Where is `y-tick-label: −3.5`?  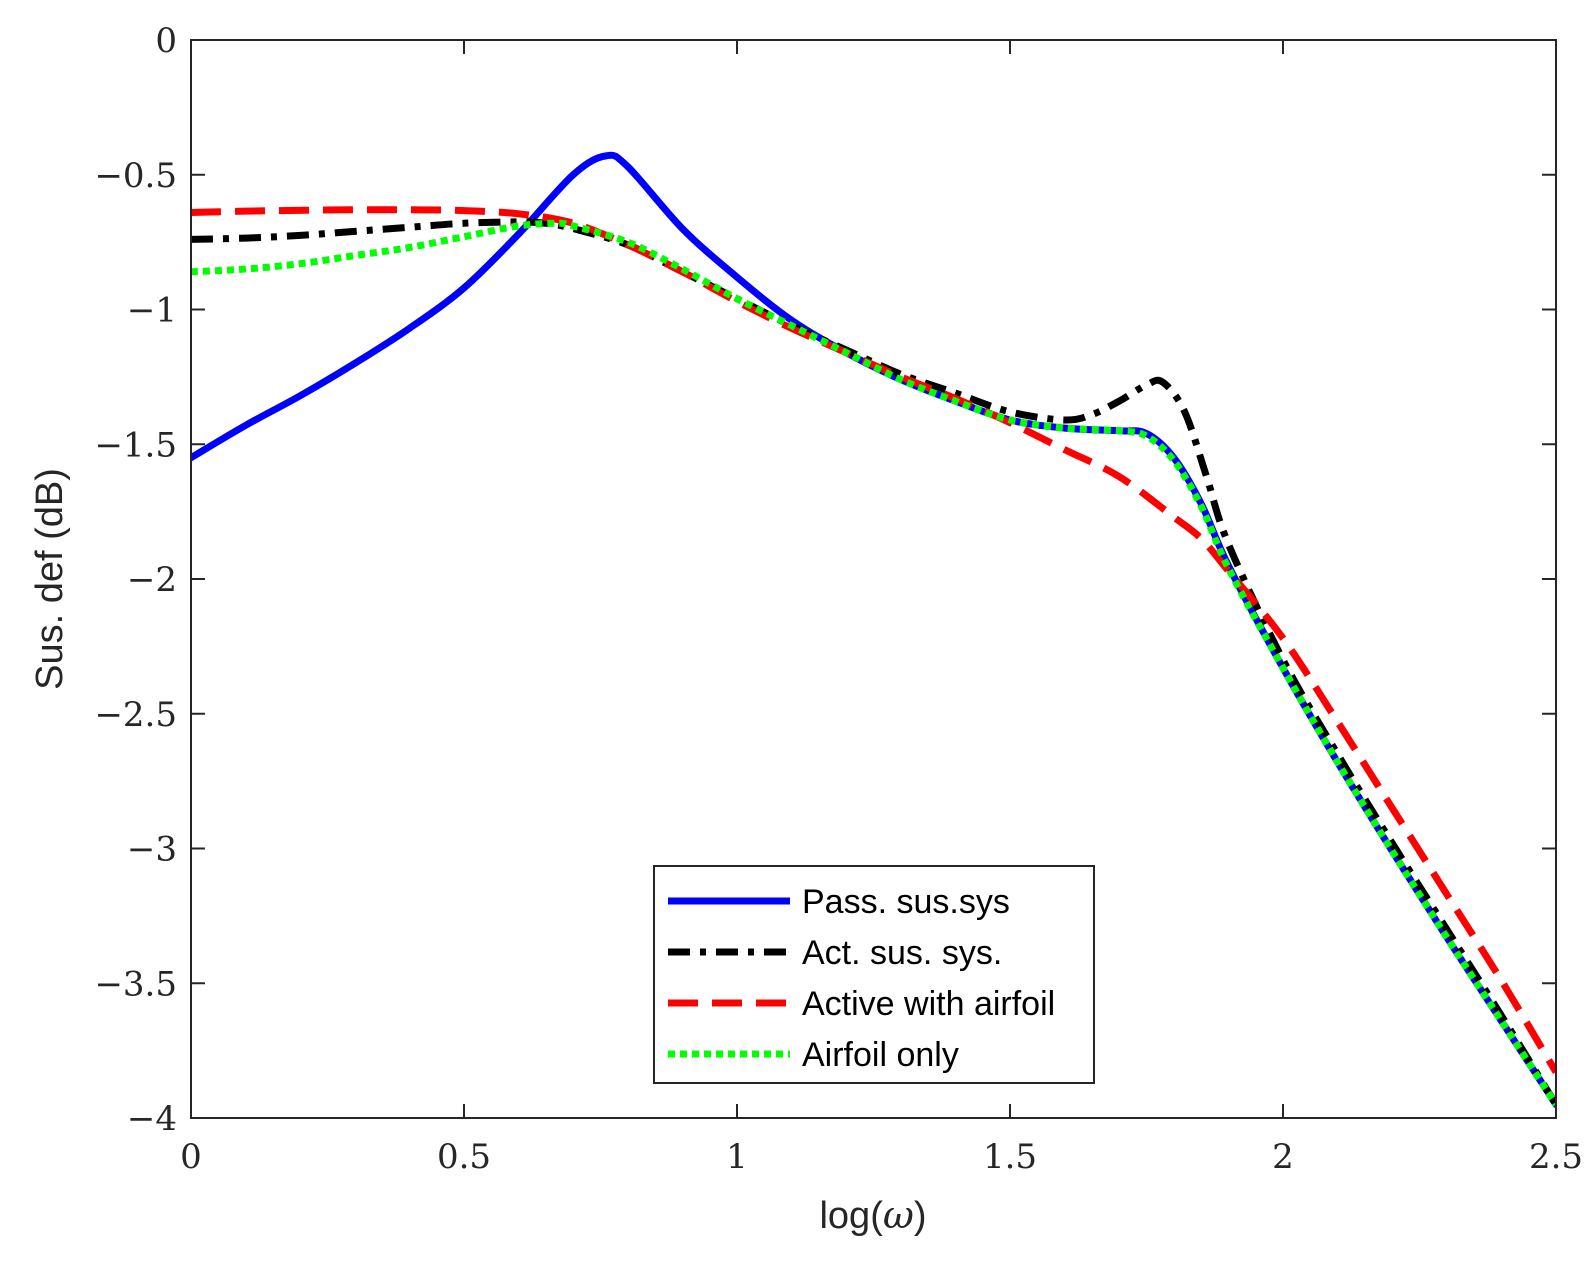
y-tick-label: −3.5 is located at coordinates (135, 984).